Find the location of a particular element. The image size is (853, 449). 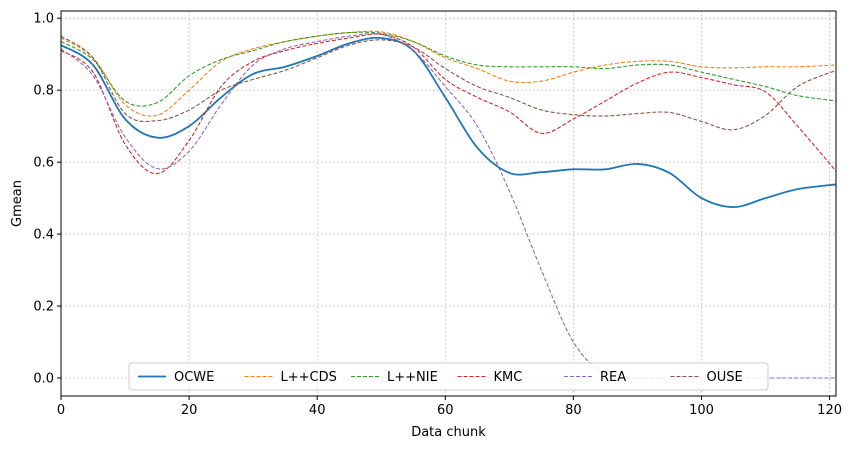

y-tick-label: 0.0 is located at coordinates (43, 379).